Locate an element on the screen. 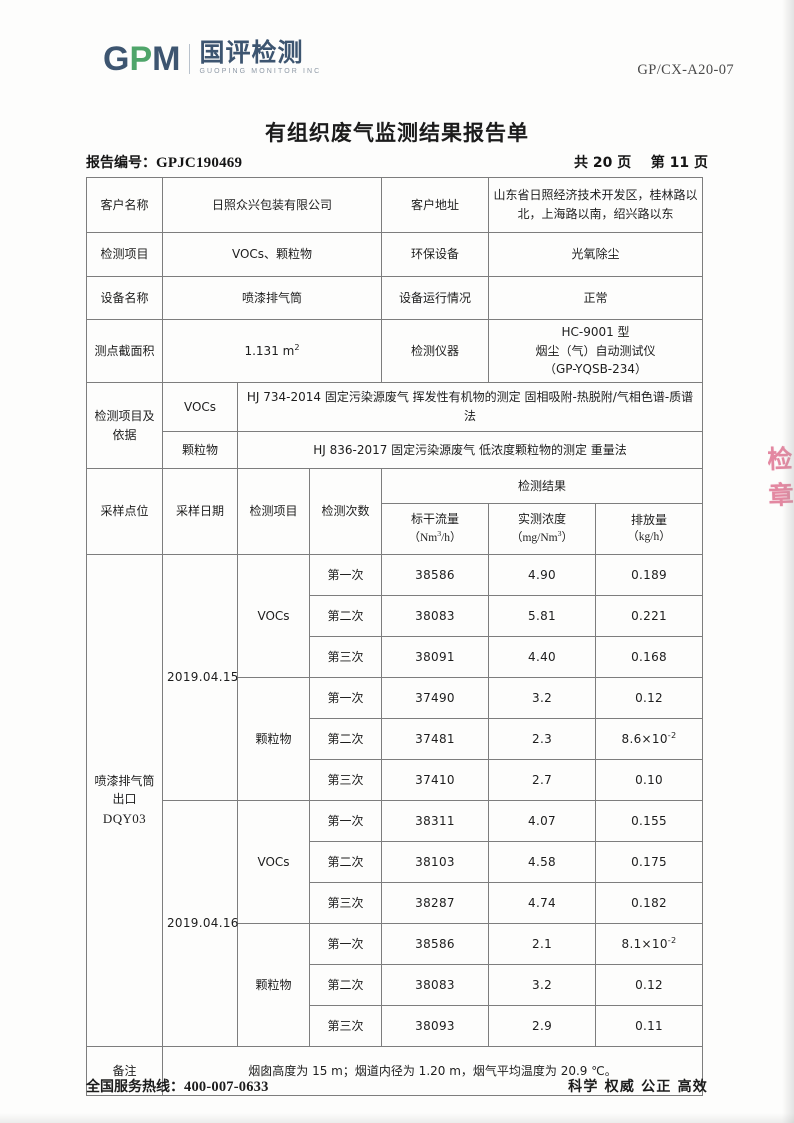 The height and width of the screenshot is (1123, 794). header-measured-conc-text: 实测浓度 is located at coordinates (542, 518).